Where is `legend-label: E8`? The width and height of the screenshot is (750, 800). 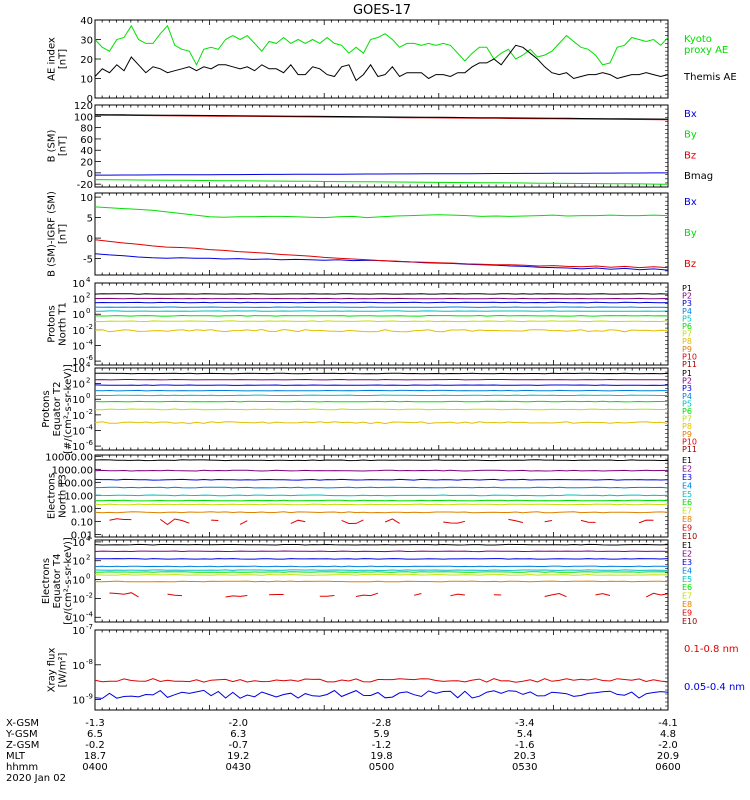 legend-label: E8 is located at coordinates (687, 519).